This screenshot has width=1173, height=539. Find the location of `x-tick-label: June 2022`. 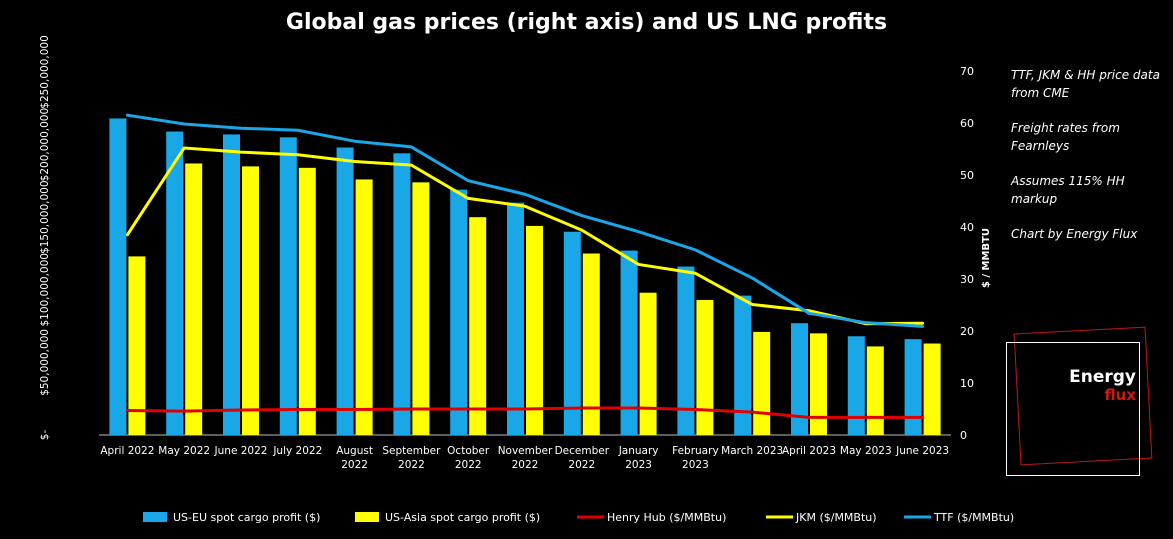

x-tick-label: June 2022 is located at coordinates (241, 451).